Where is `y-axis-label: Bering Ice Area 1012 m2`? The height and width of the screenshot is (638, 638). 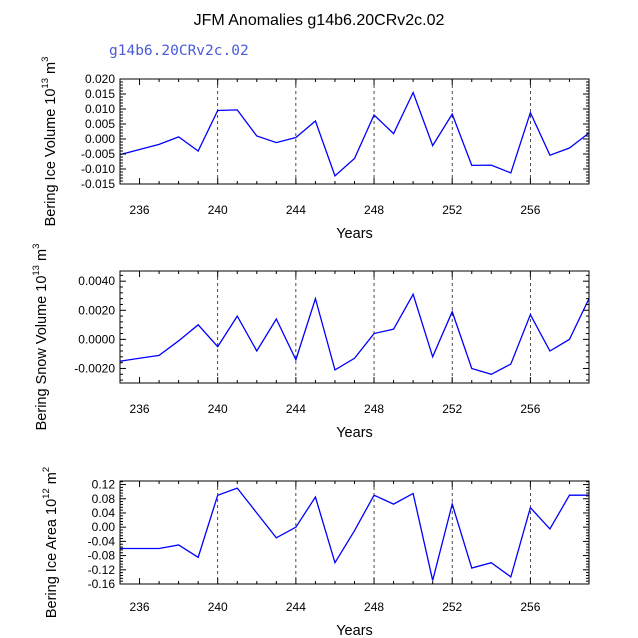
y-axis-label: Bering Ice Area 1012 m2 is located at coordinates (50, 542).